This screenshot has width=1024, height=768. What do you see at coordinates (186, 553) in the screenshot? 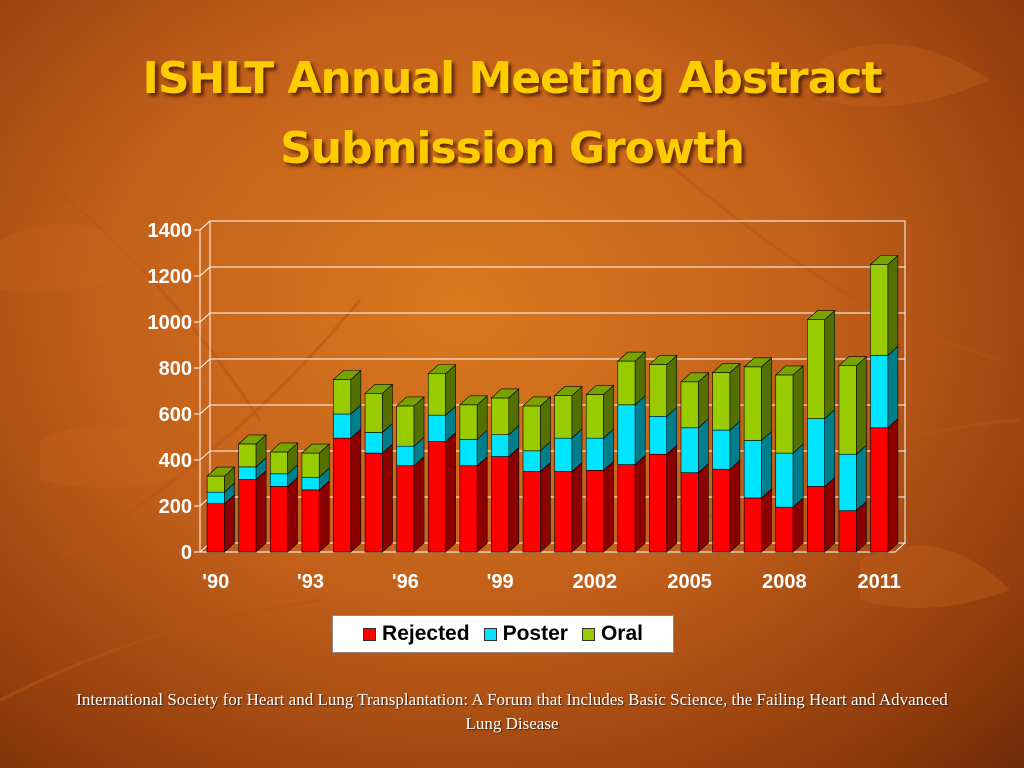
I see `y-tick-label: 0` at bounding box center [186, 553].